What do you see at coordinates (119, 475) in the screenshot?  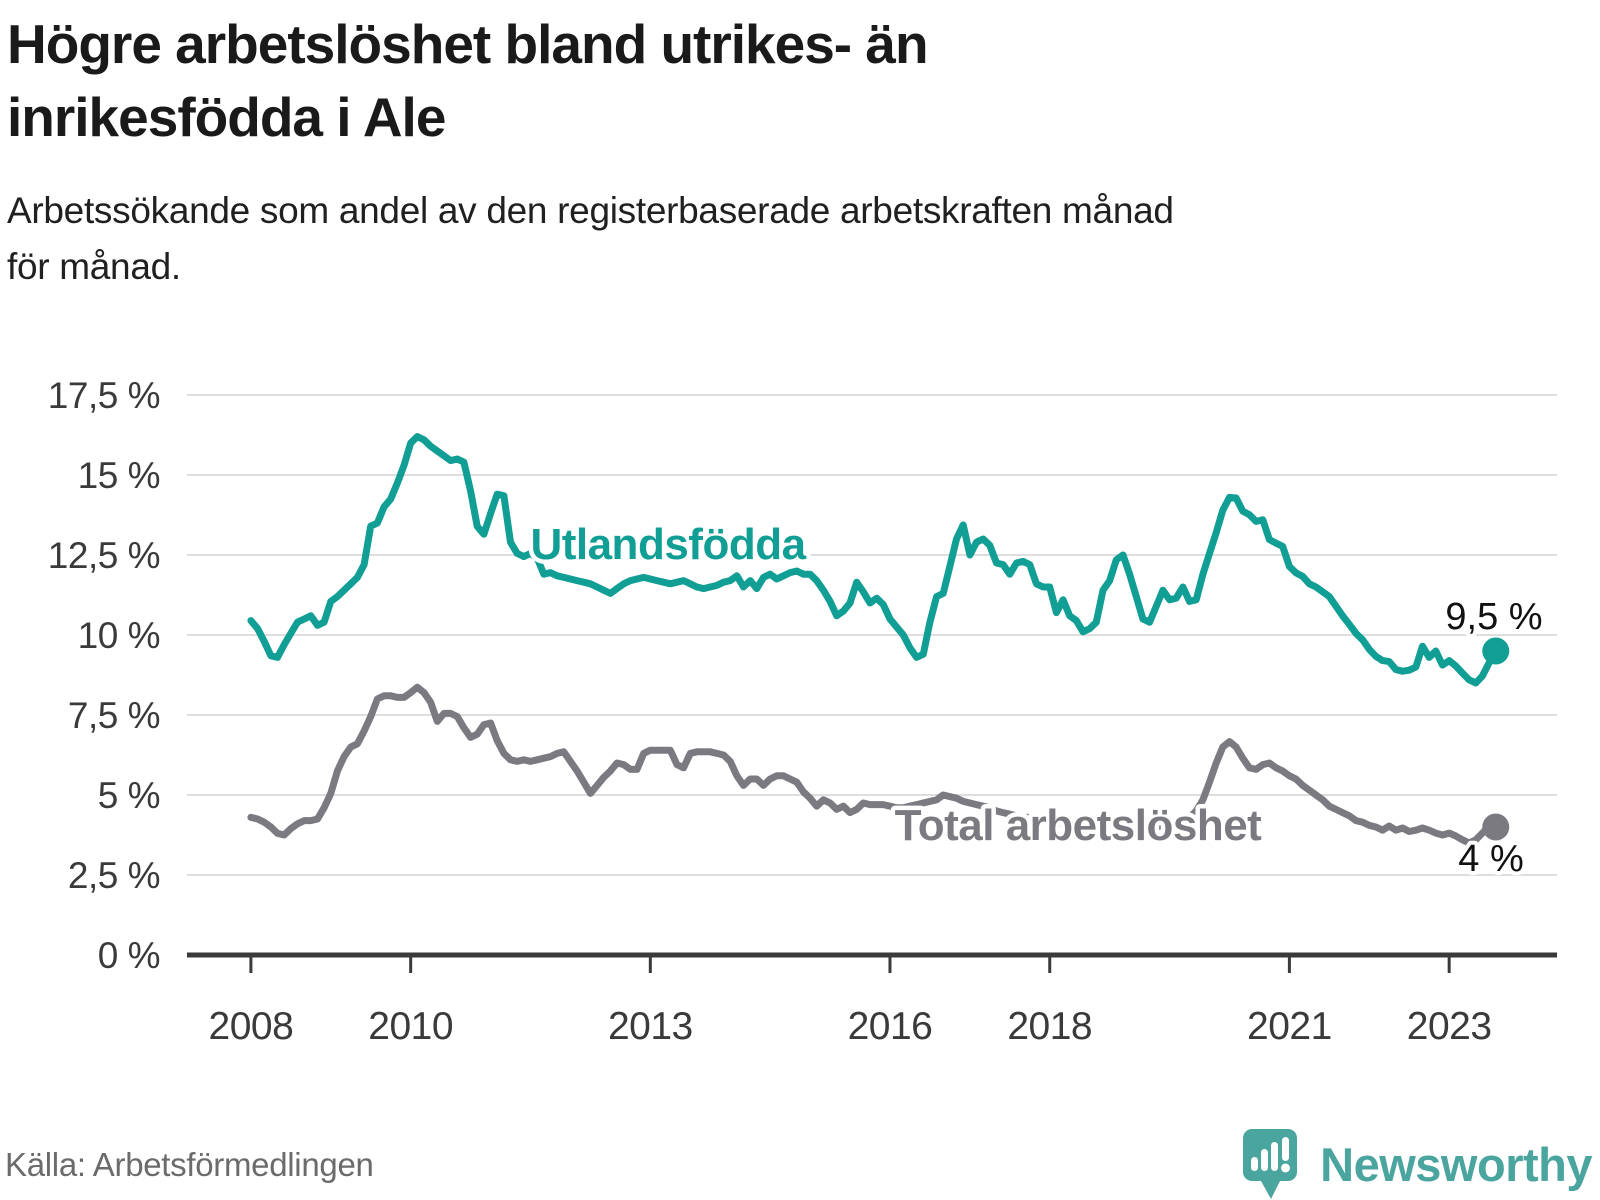 I see `y-tick-label-15: 15 %` at bounding box center [119, 475].